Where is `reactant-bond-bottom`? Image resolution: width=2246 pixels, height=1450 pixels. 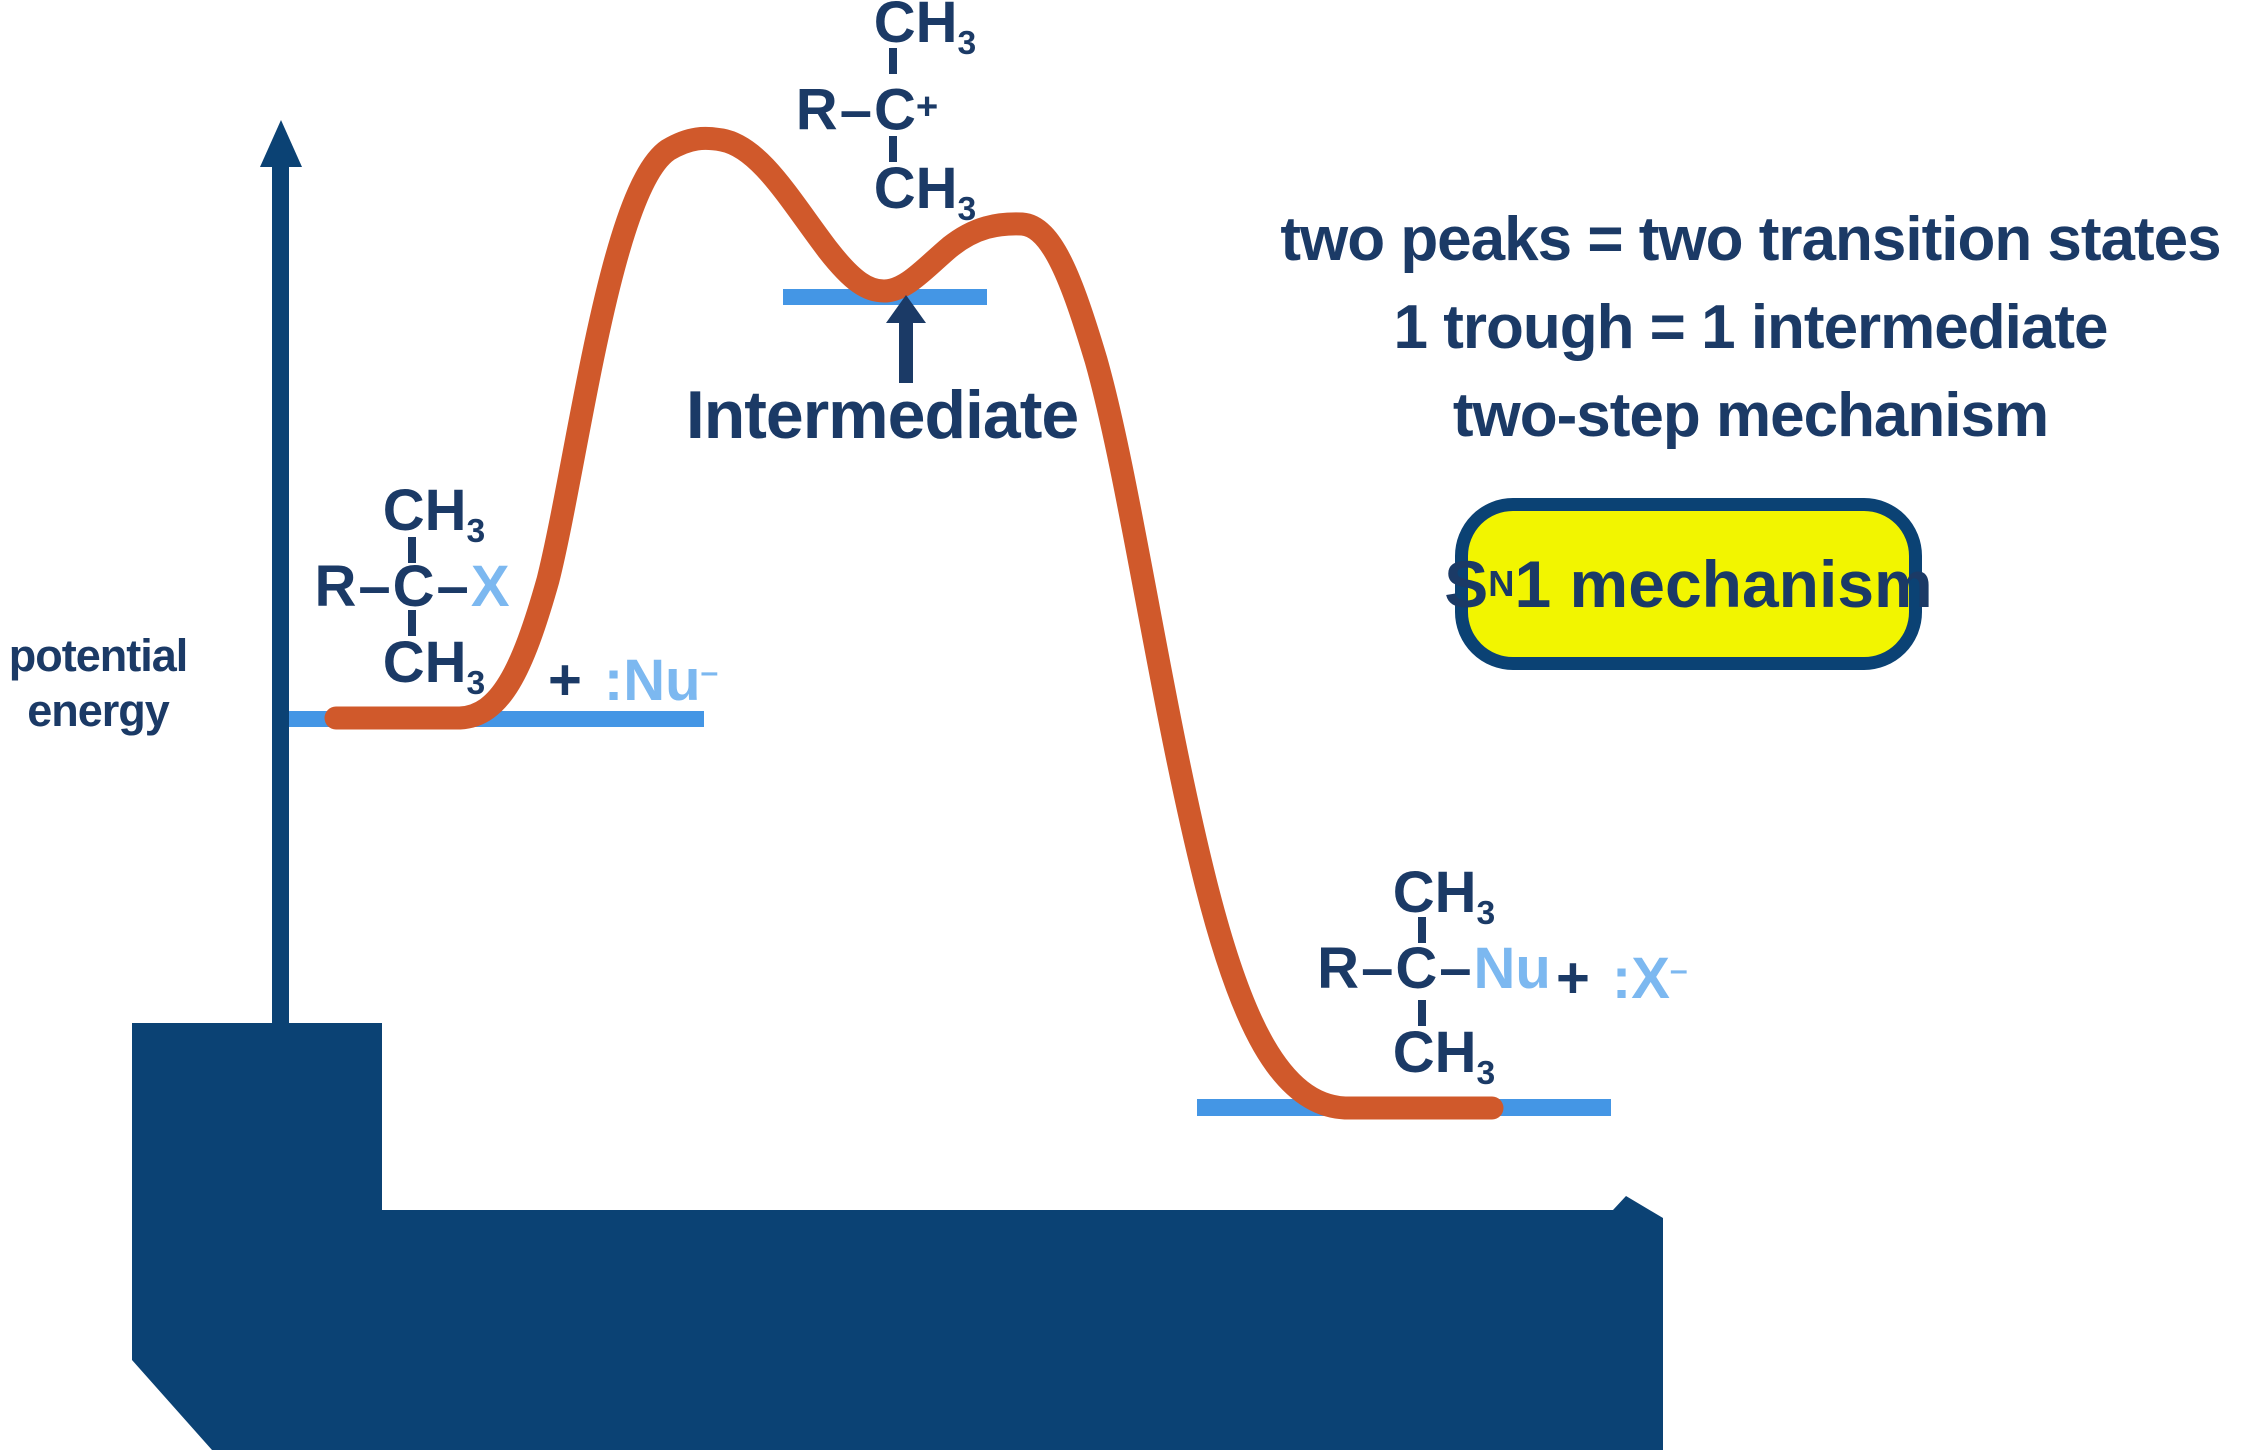
reactant-bond-bottom is located at coordinates (412, 623).